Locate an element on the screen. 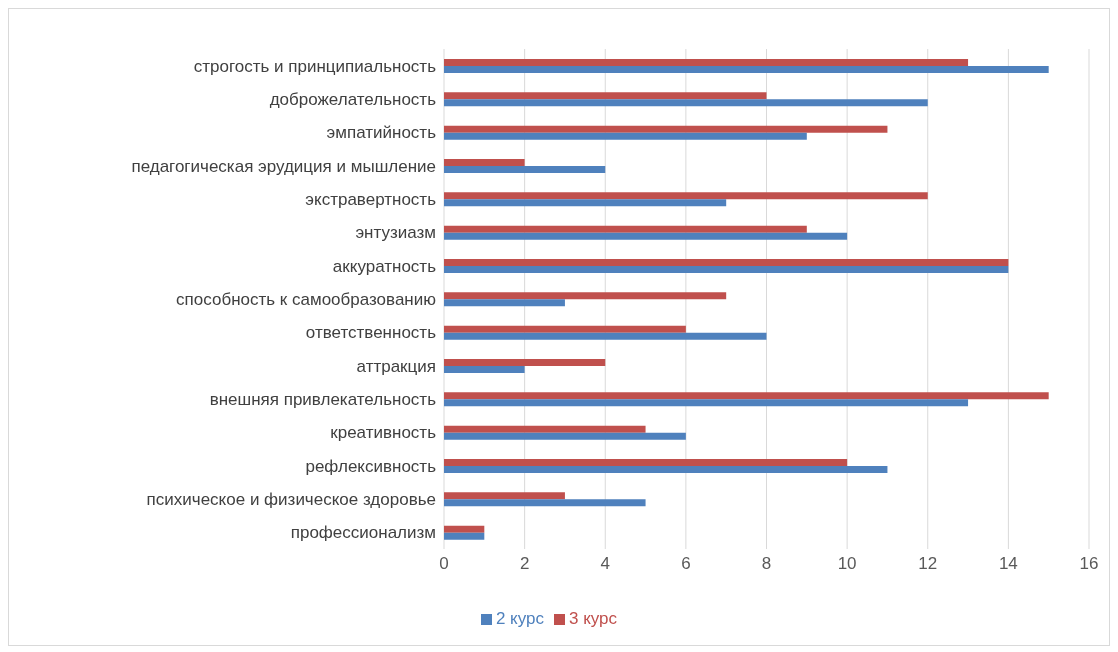 The height and width of the screenshot is (652, 1118). y-tick-label: педагогическая эрудиция и мышление is located at coordinates (283, 166).